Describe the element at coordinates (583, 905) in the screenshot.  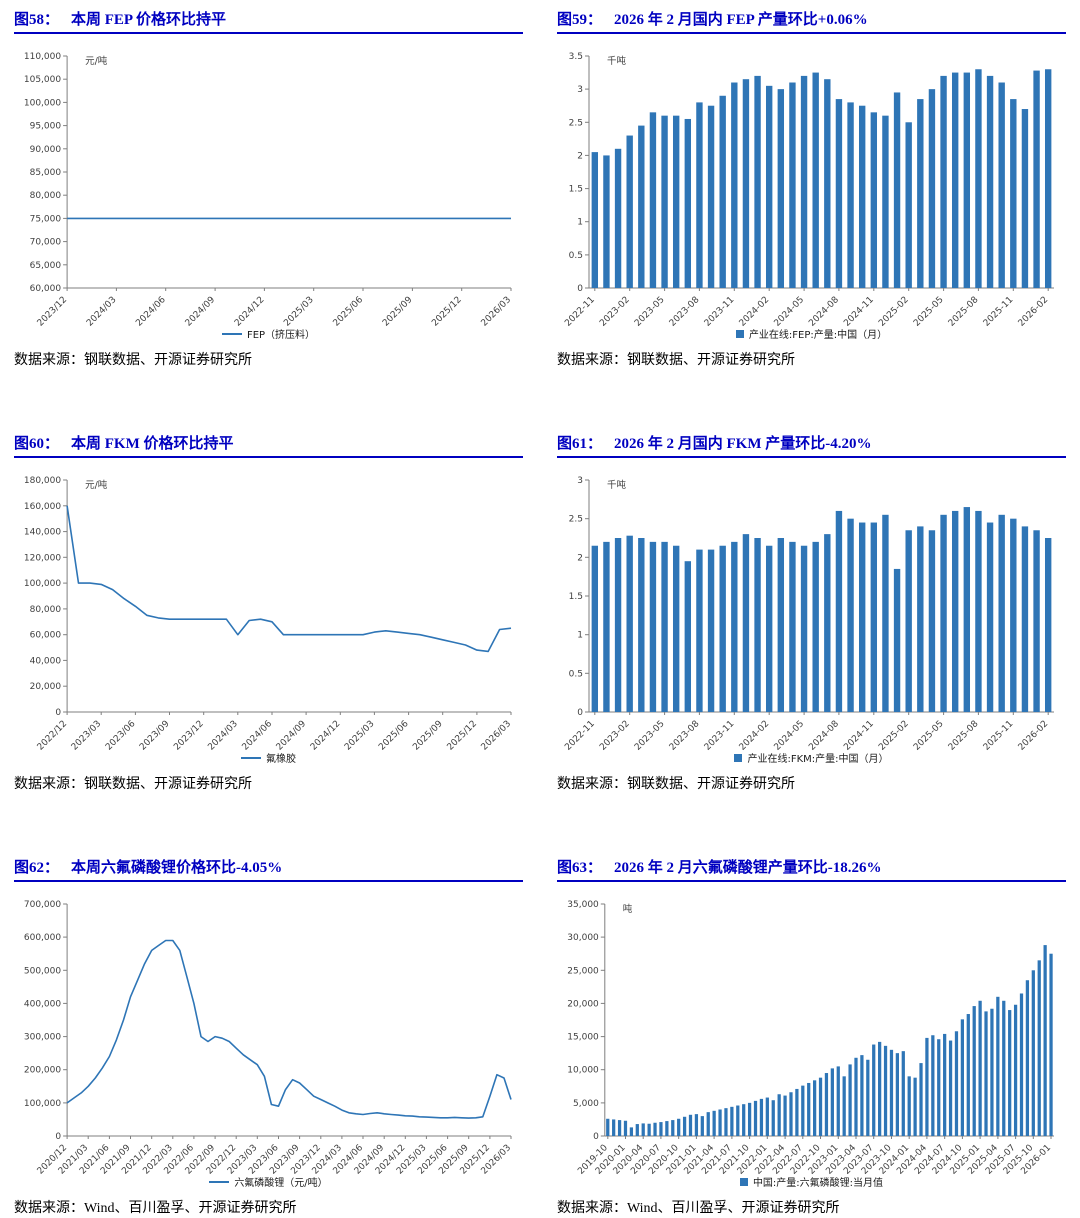
I see `svg-text: 35,000` at that location.